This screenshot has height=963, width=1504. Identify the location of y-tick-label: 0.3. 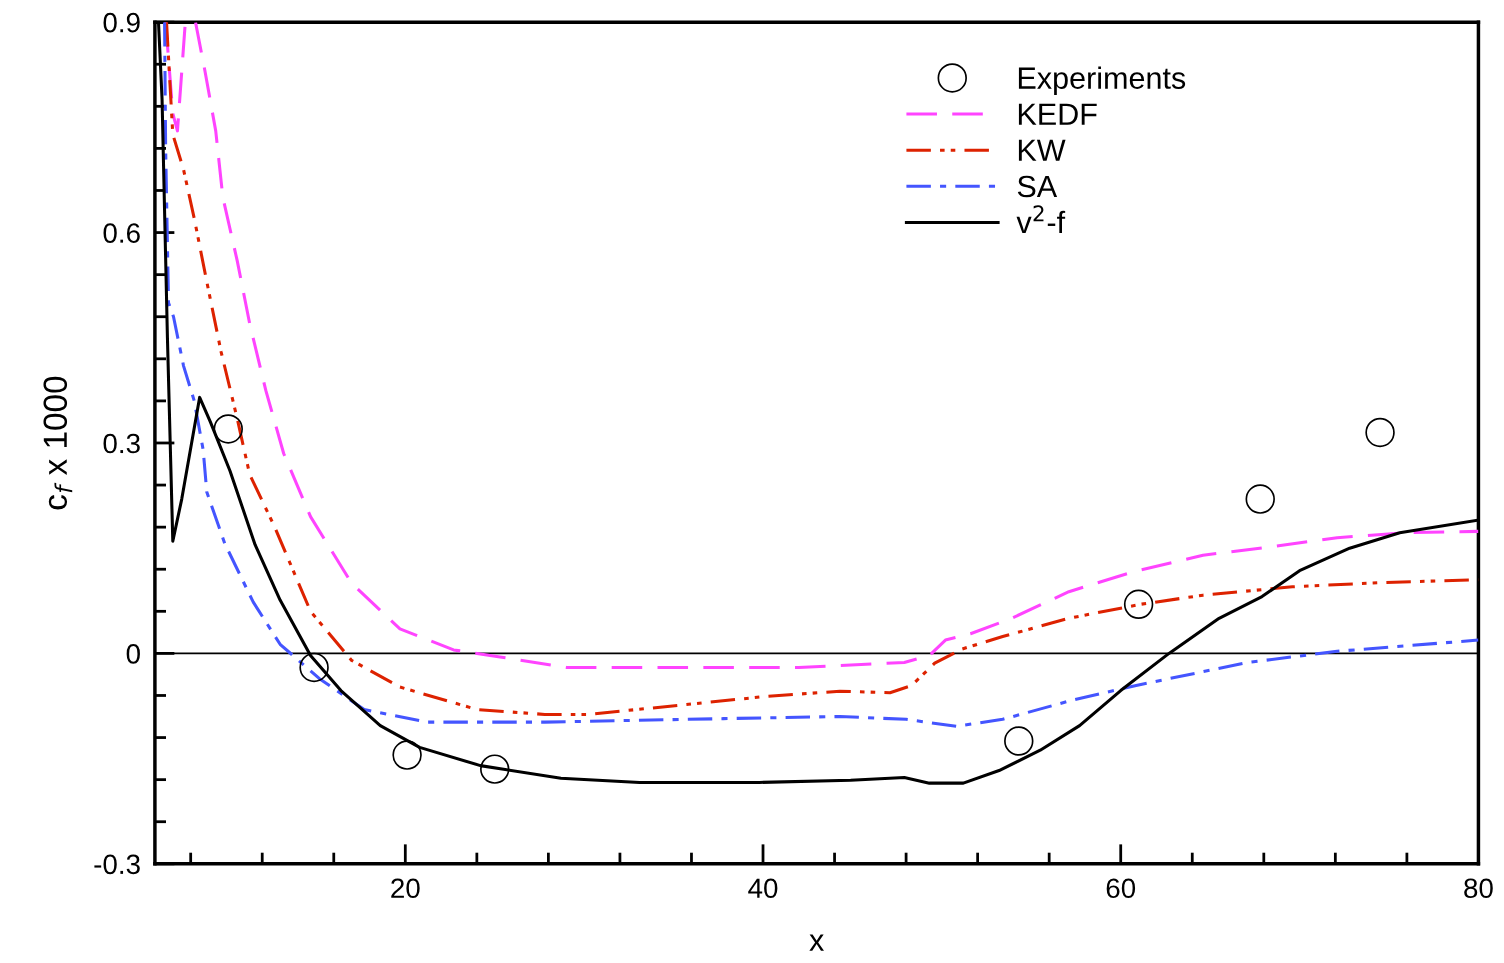
(121, 443).